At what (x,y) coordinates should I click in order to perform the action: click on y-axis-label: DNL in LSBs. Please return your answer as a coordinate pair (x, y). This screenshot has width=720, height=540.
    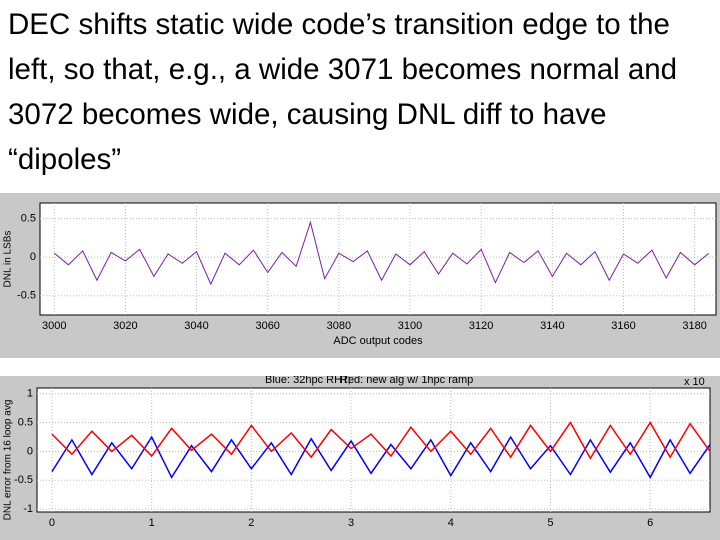
    Looking at the image, I should click on (8, 259).